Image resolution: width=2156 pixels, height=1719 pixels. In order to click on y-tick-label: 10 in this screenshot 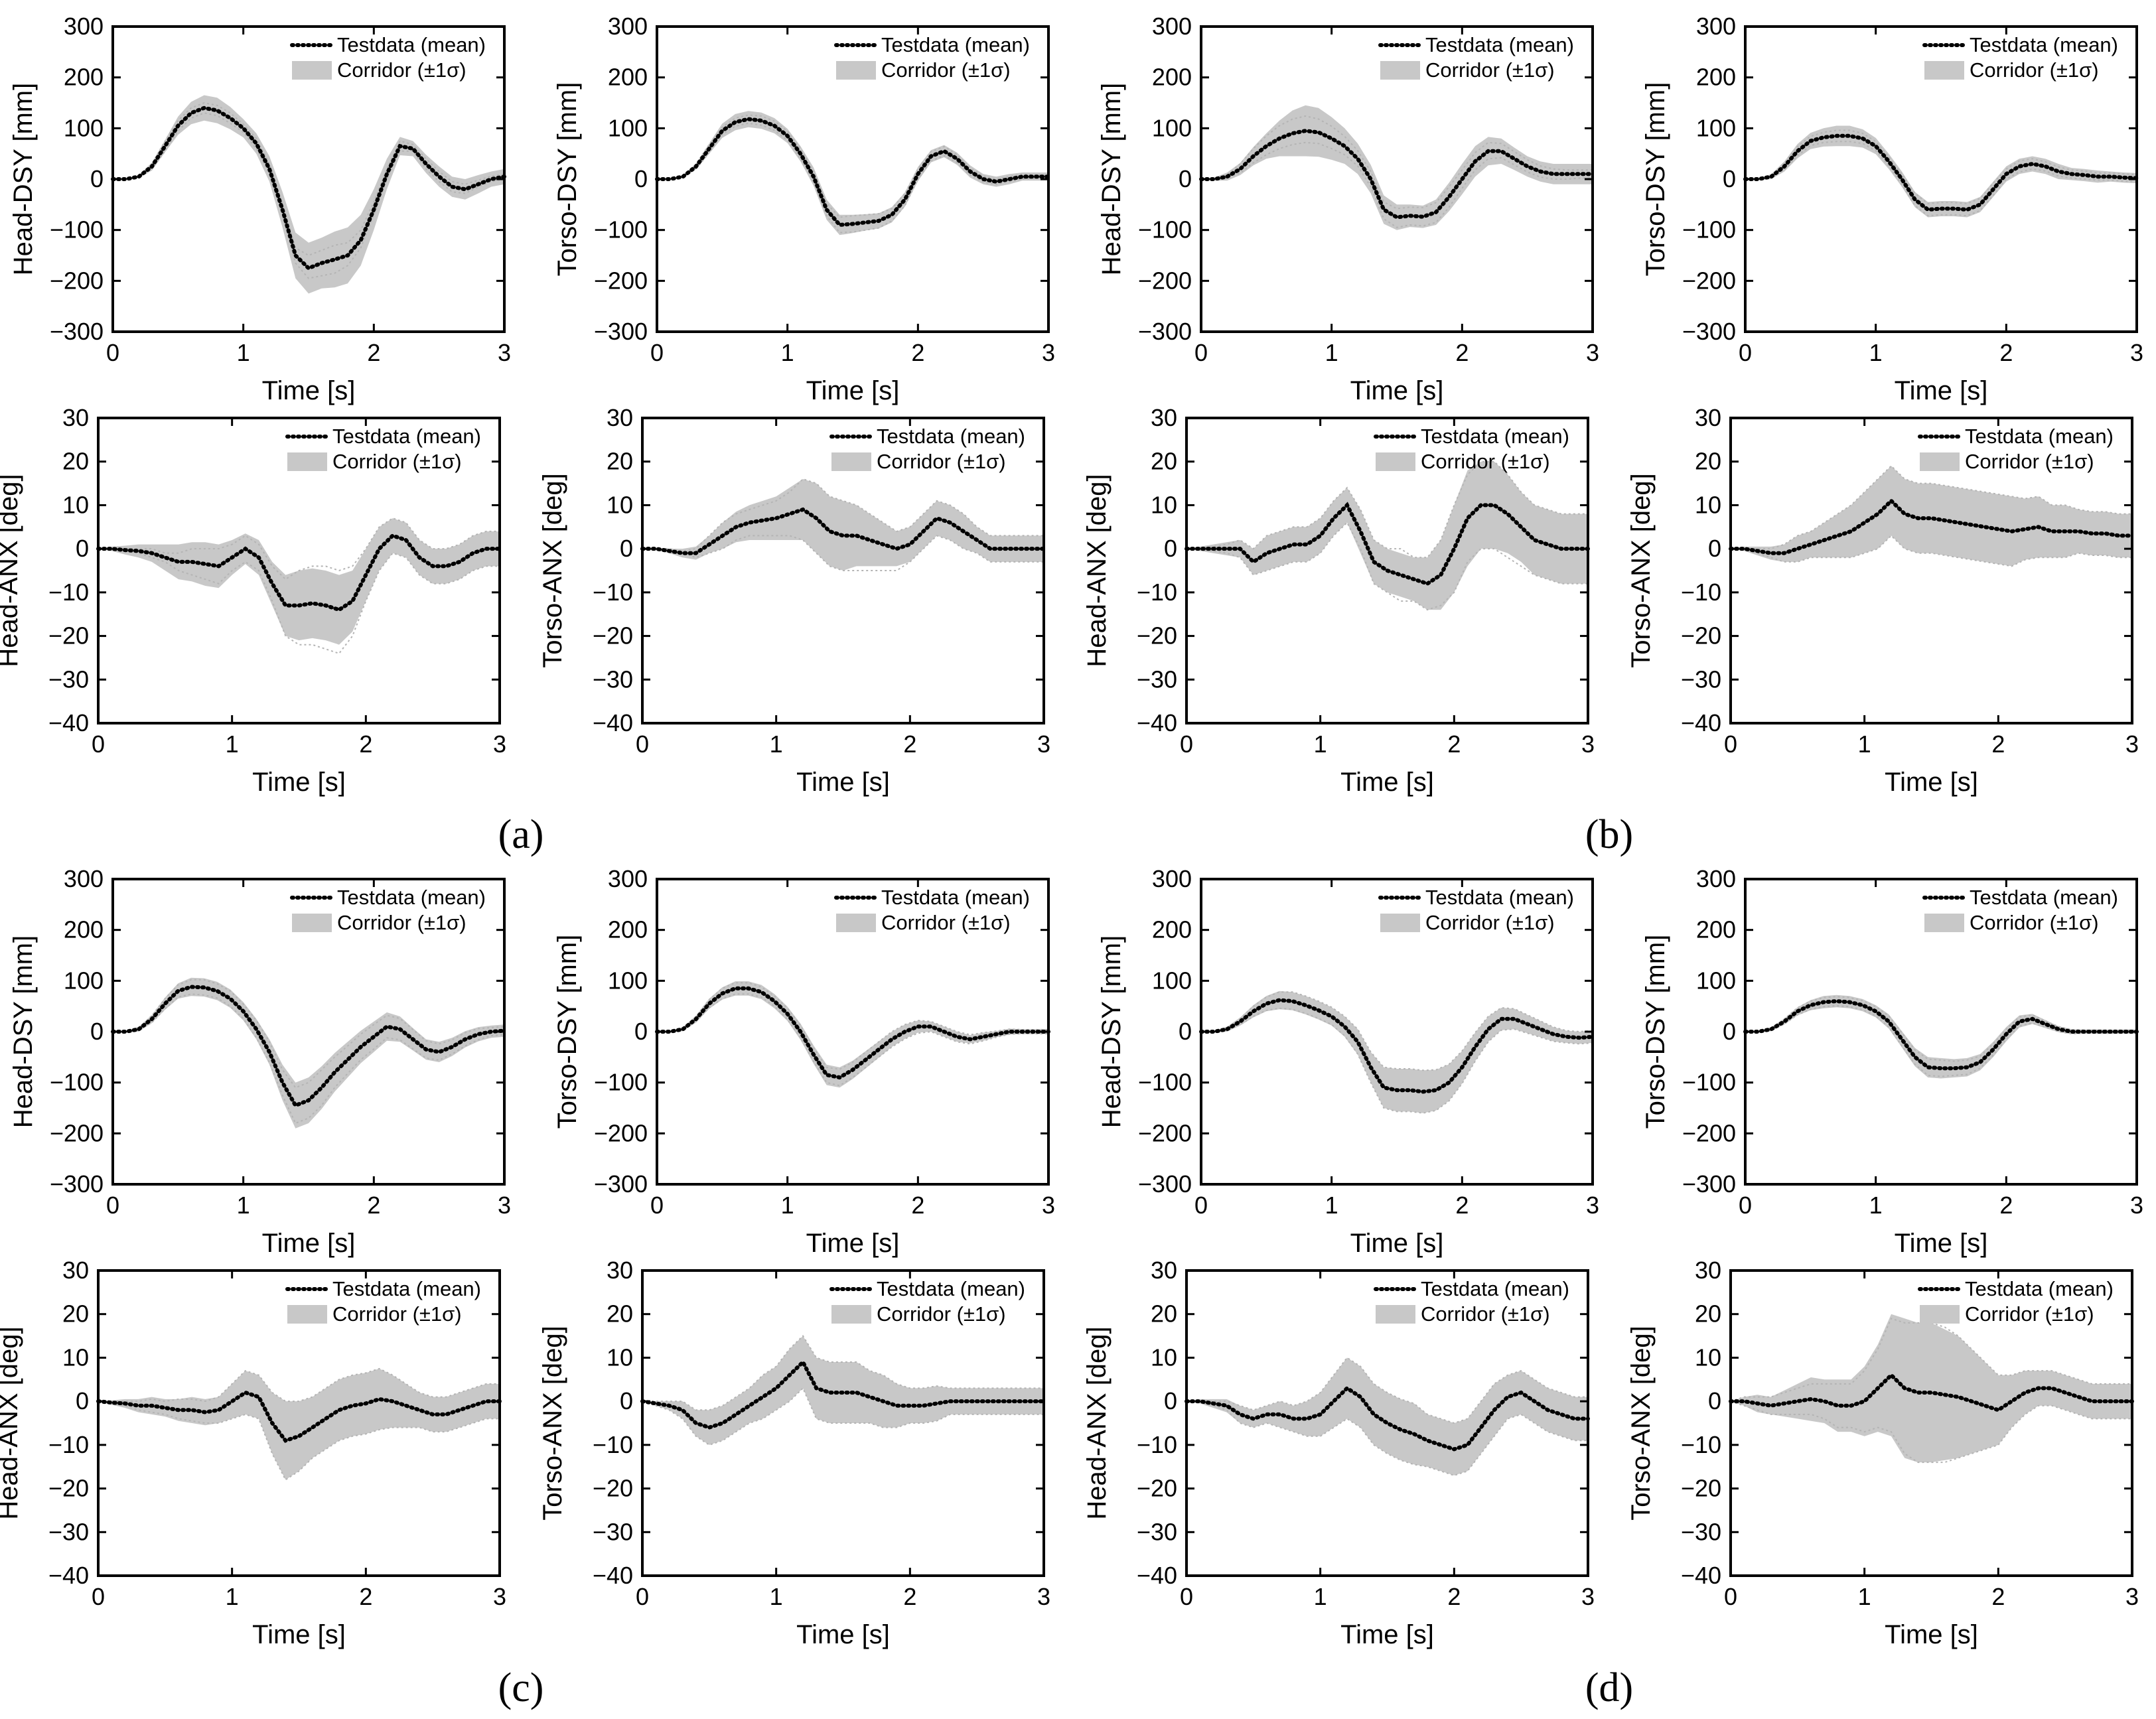, I will do `click(1708, 504)`.